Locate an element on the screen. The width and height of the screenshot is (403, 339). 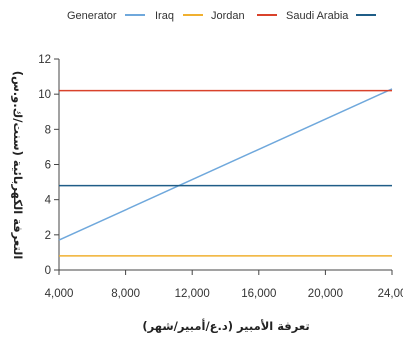
y-axis-title: التعرفة الكهربائية (سنت/ك.و.س) is located at coordinates (17, 165).